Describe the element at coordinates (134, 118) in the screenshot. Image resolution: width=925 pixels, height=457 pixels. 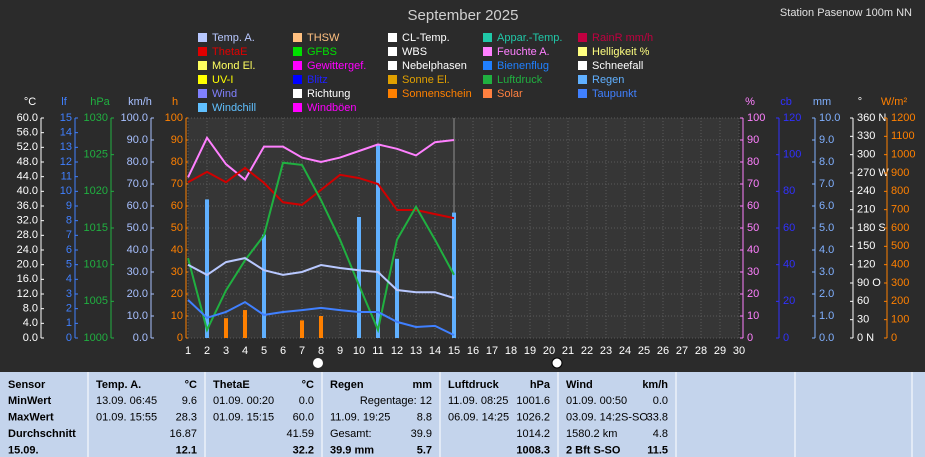
I see `tick-label: 100.0` at that location.